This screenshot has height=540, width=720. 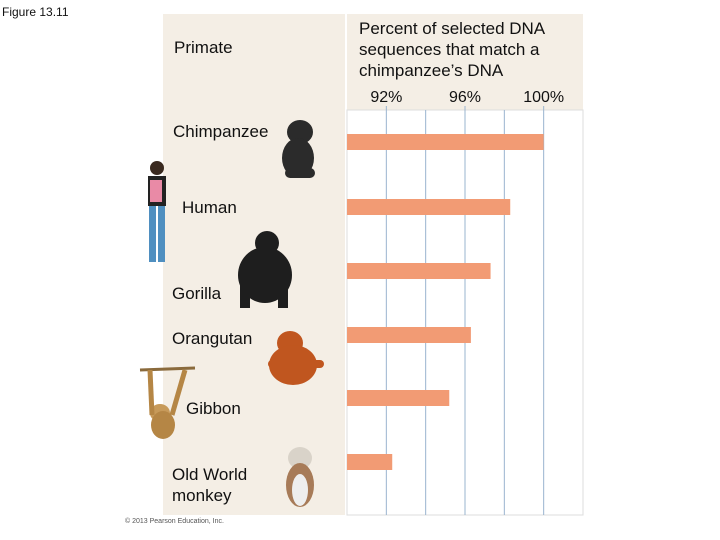 What do you see at coordinates (221, 131) in the screenshot?
I see `category-label: Chimpanzee` at bounding box center [221, 131].